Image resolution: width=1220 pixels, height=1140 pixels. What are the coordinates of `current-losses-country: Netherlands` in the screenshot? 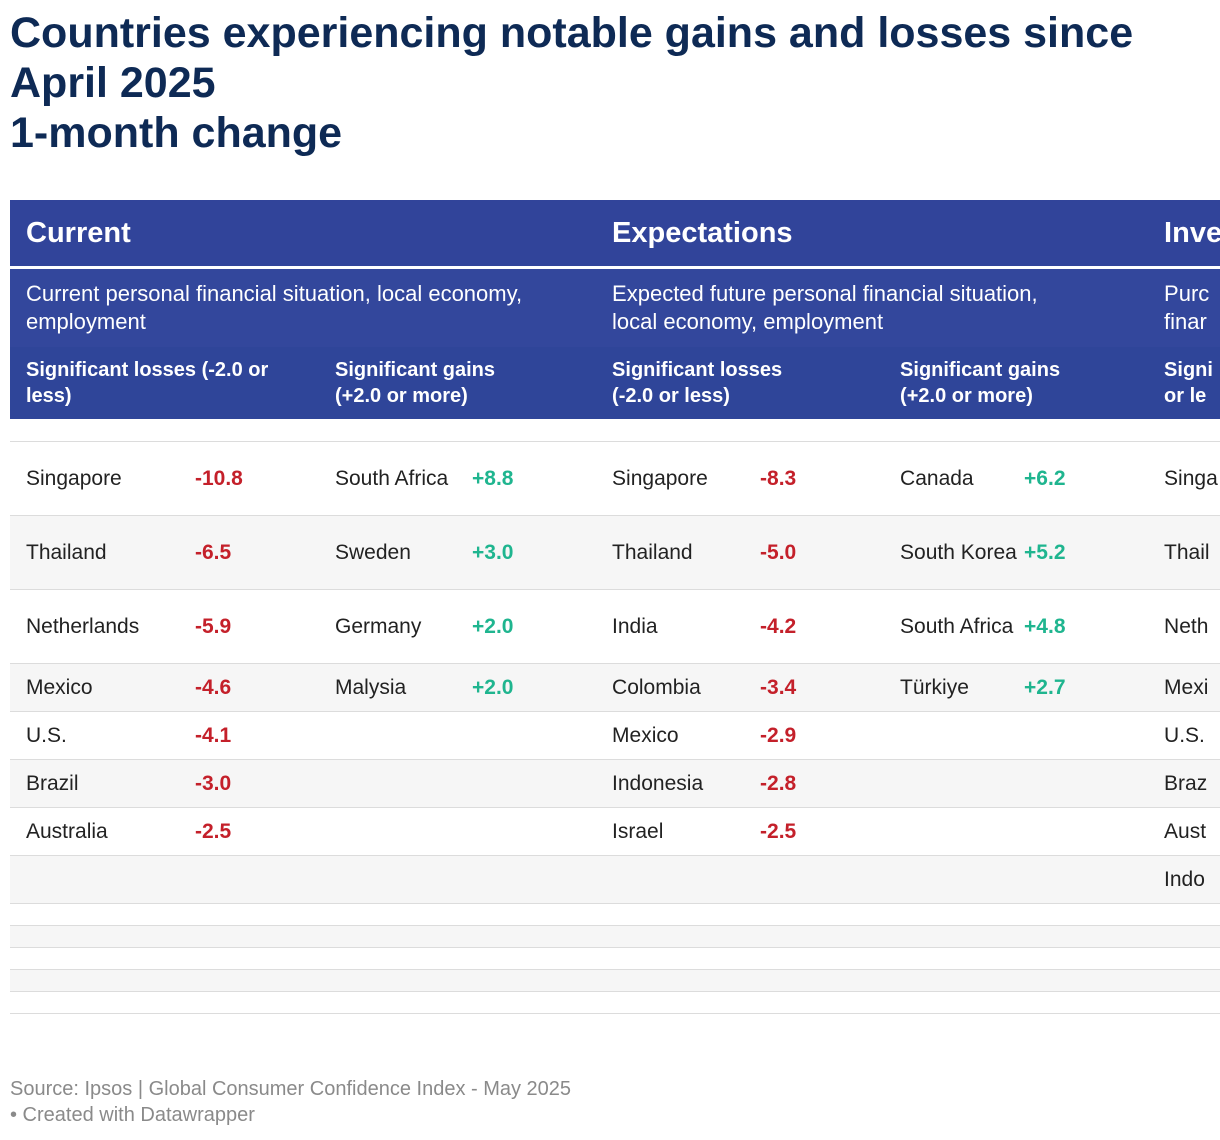 It's located at (102, 626).